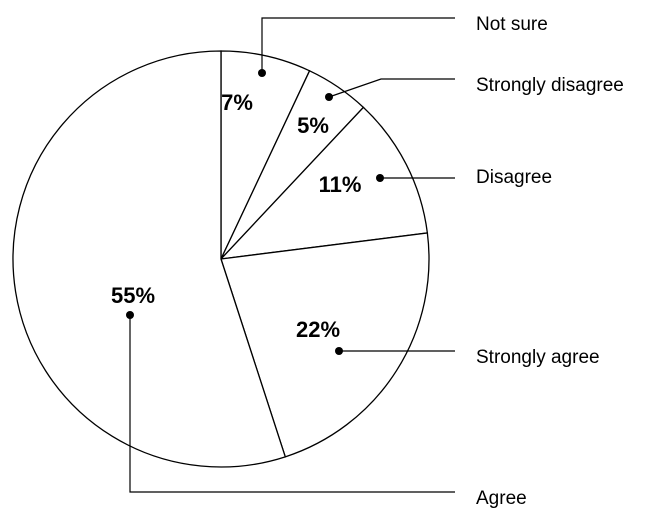 This screenshot has height=508, width=664. Describe the element at coordinates (318, 329) in the screenshot. I see `value-label-strongly-agree: 22%` at that location.